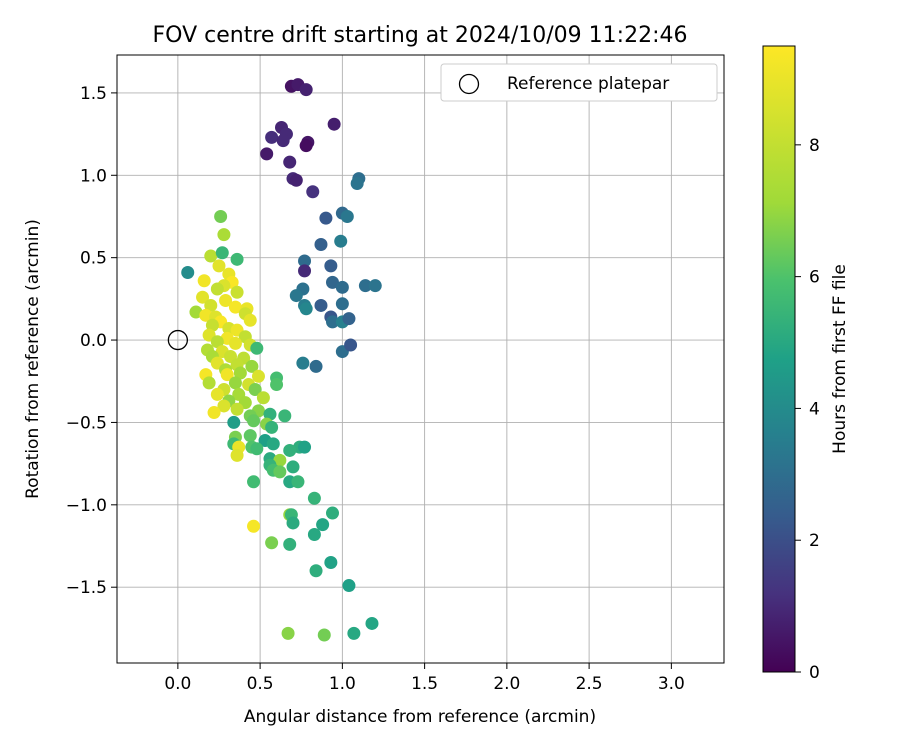  I want to click on y-tick-label-4: 0.5, so click(93, 259).